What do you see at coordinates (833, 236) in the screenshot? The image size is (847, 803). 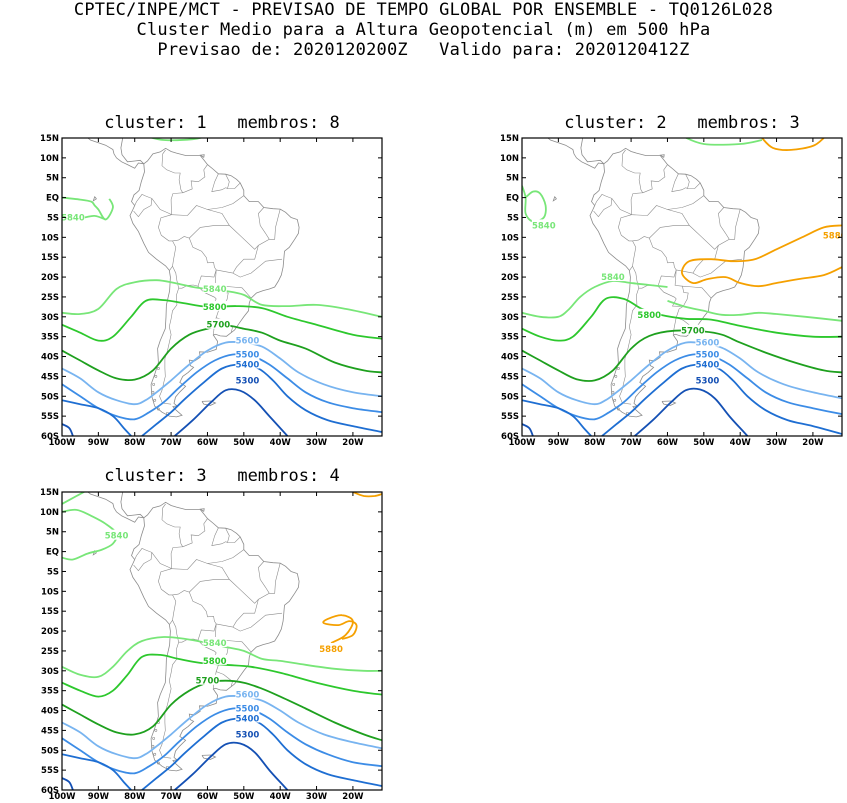 I see `contour-label: 5880` at bounding box center [833, 236].